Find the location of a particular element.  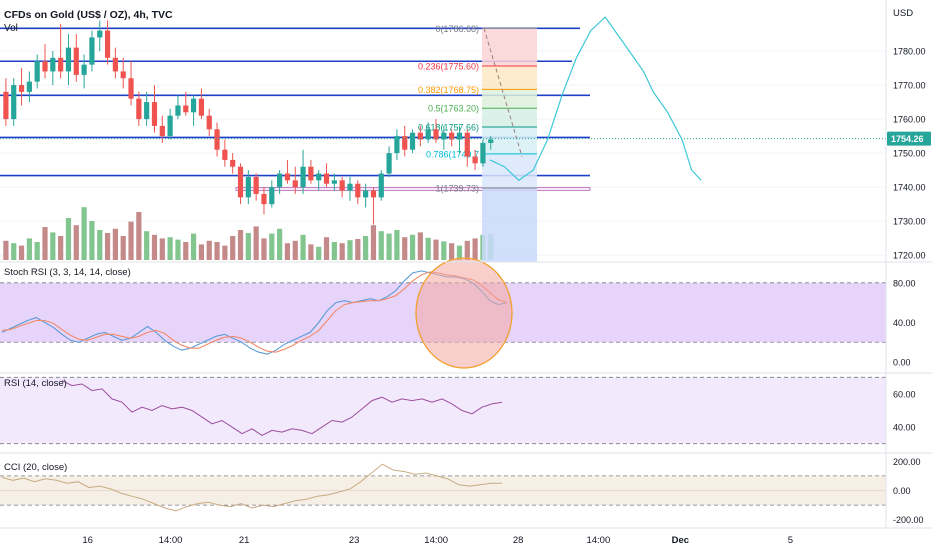

rsi-pane: 40.00 60.00 is located at coordinates (458, 410).